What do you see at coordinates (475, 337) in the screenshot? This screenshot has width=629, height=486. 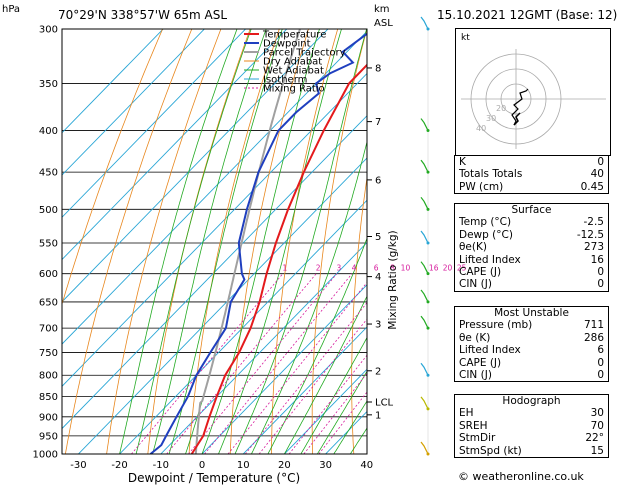 I see `mu-thetae-label: θe (K)` at bounding box center [475, 337].